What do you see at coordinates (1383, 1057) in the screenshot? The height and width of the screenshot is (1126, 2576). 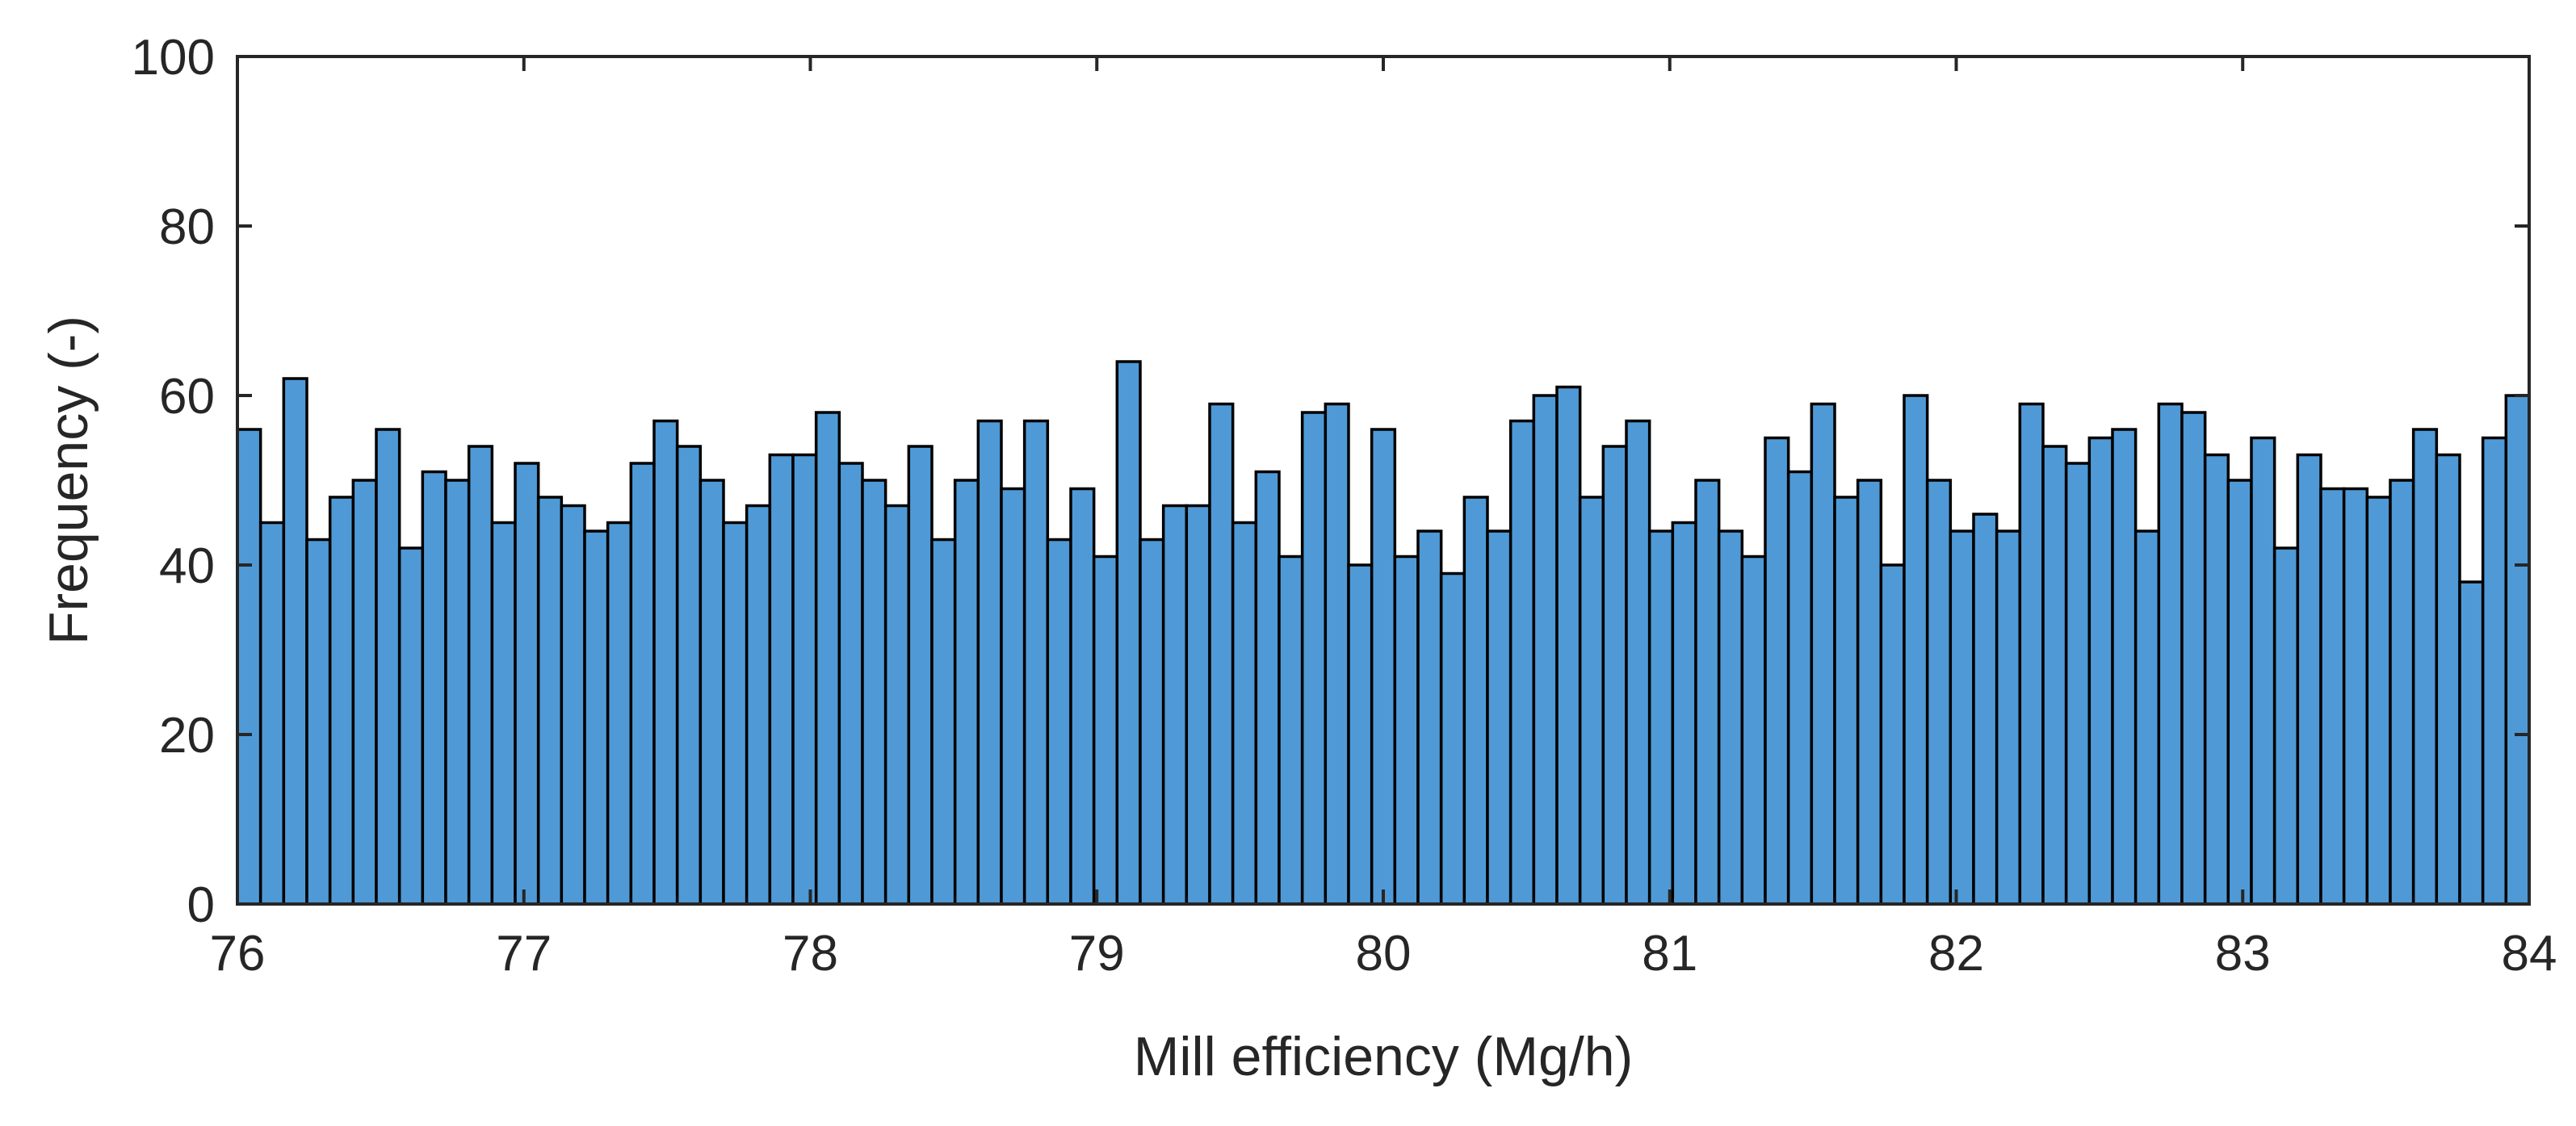 I see `x-axis-label: Mill efficiency (Mg/h)` at bounding box center [1383, 1057].